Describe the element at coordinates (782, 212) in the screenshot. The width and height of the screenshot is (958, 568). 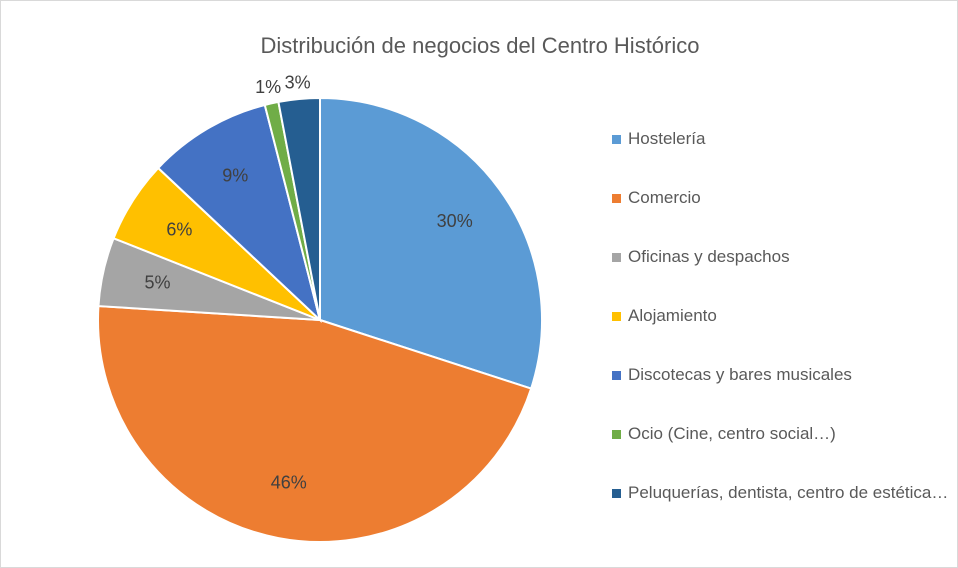
I see `legend-entry: Comercio` at that location.